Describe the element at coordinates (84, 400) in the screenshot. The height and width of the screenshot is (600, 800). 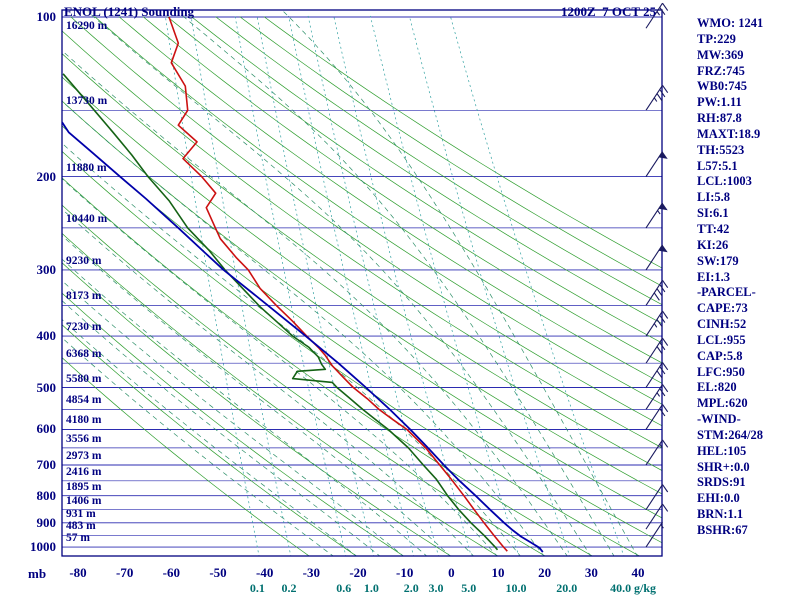
I see `height-label: 4854 m` at that location.